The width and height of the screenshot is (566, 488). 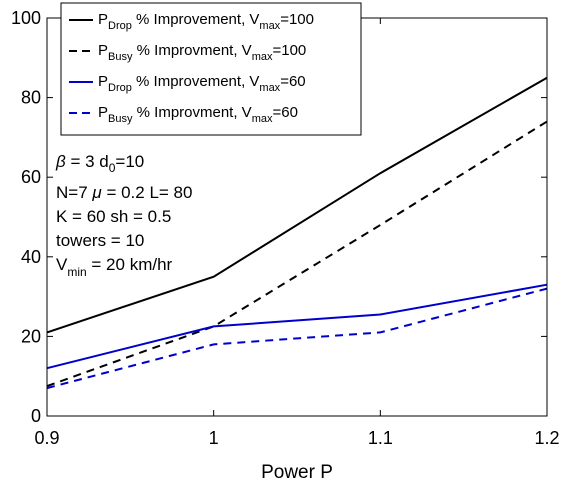 I want to click on annotation-line-k-sh: K = 60 sh = 0.5, so click(x=113, y=216).